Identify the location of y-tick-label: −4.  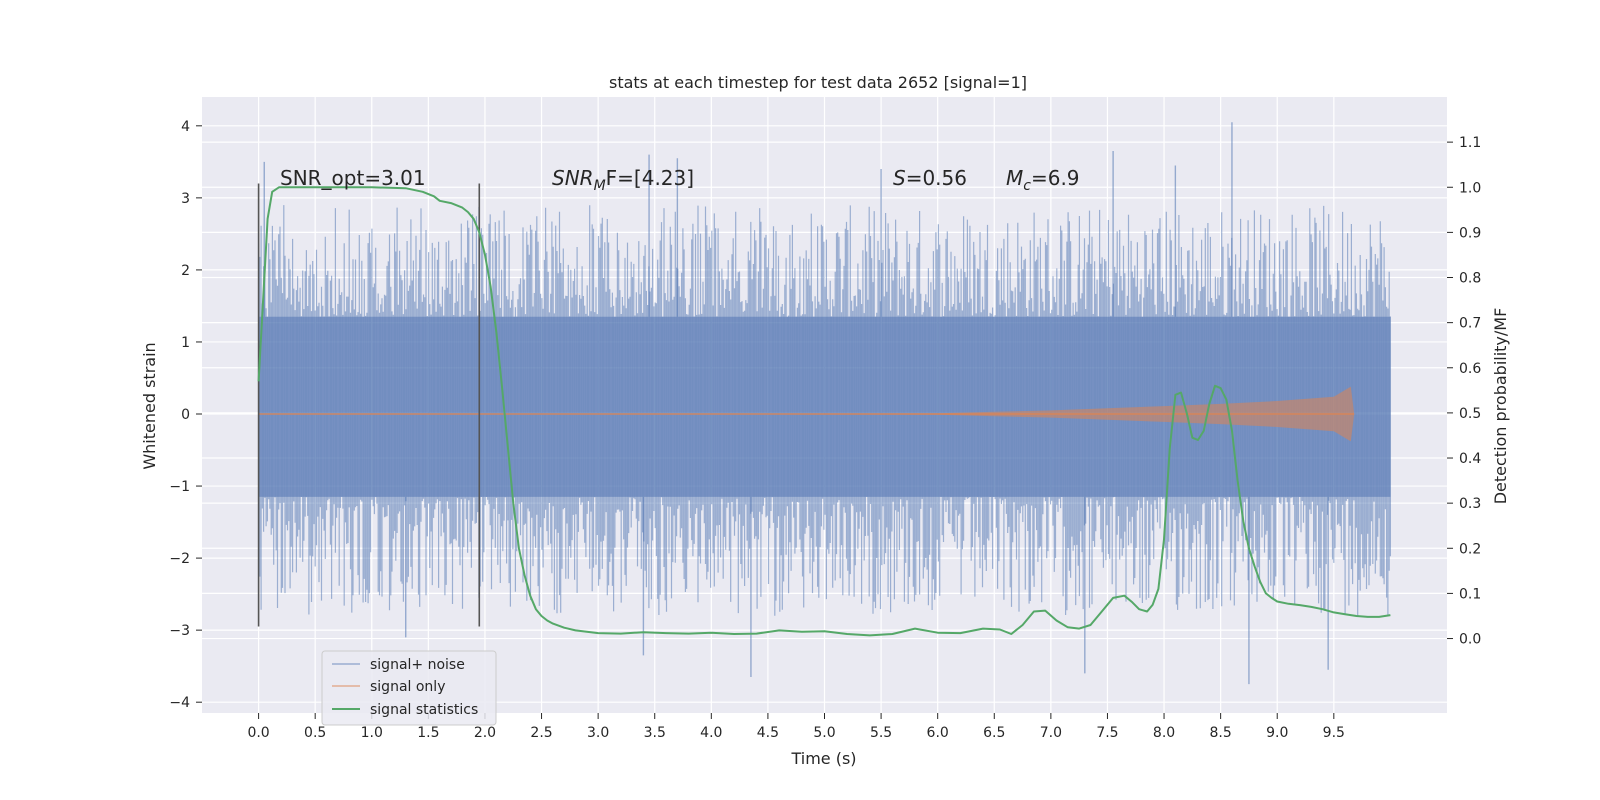
(179, 703).